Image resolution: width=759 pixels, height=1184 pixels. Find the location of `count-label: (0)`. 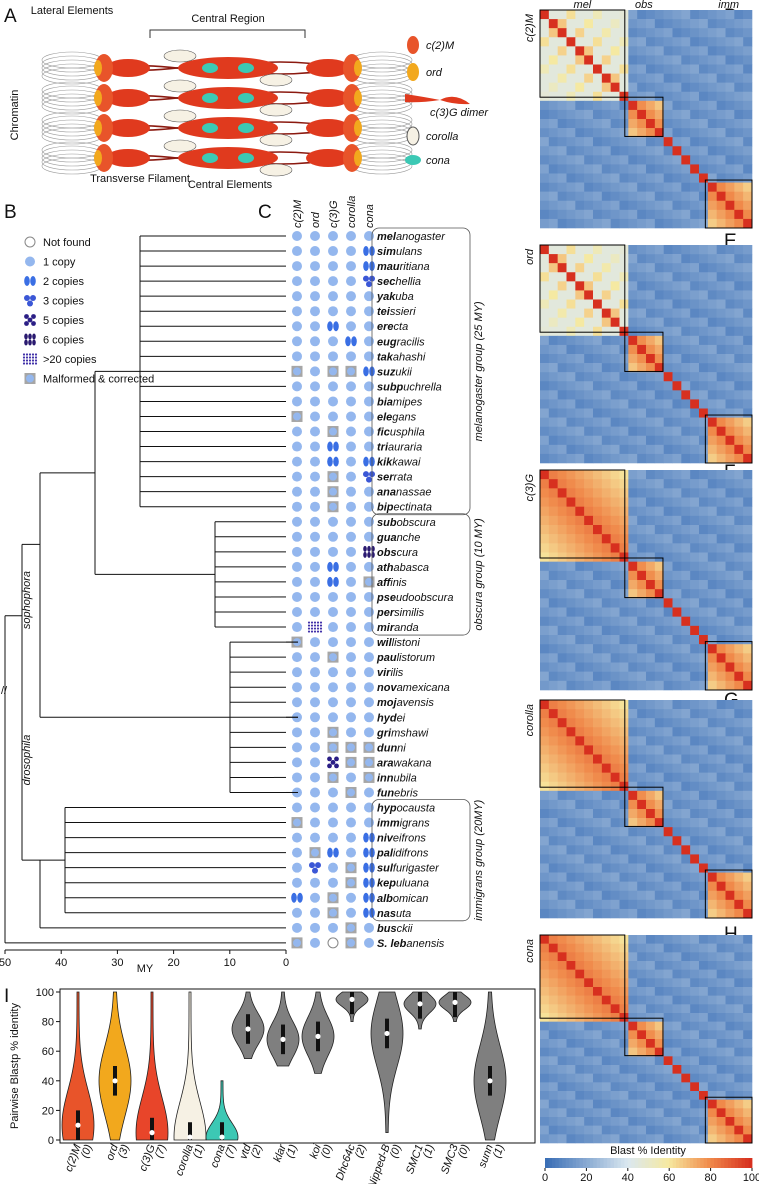

count-label: (0) is located at coordinates (87, 1151).